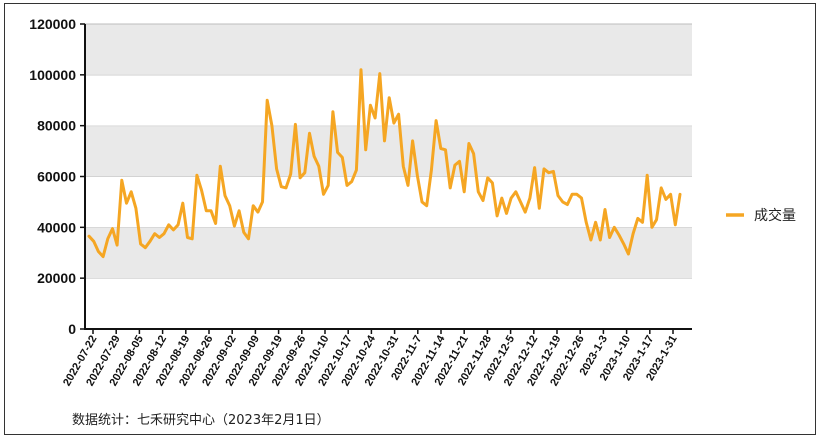  I want to click on y-tick-label: 120000, so click(52, 24).